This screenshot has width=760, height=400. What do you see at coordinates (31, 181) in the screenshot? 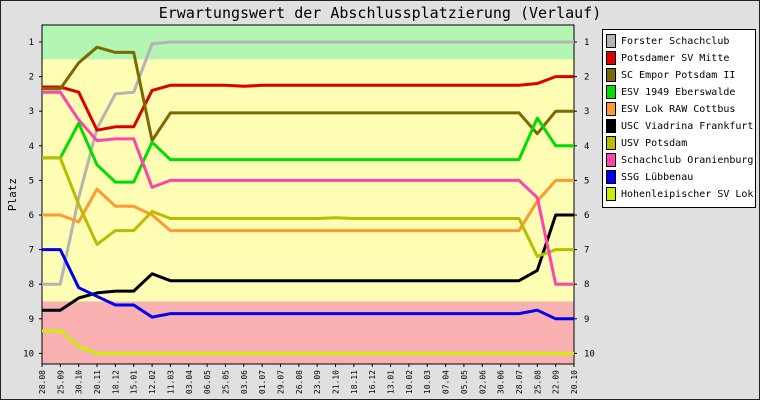
I see `y-tick-label: 5` at bounding box center [31, 181].